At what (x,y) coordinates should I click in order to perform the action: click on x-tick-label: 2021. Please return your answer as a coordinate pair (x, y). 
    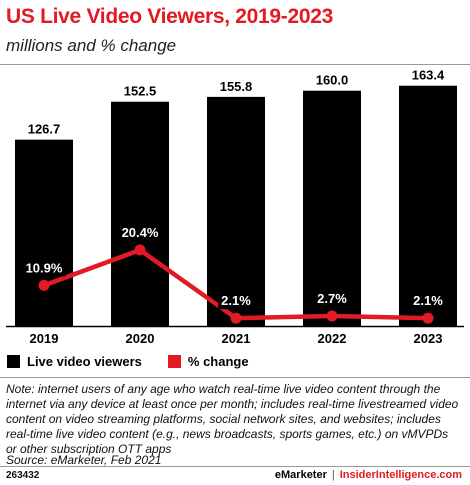
    Looking at the image, I should click on (236, 338).